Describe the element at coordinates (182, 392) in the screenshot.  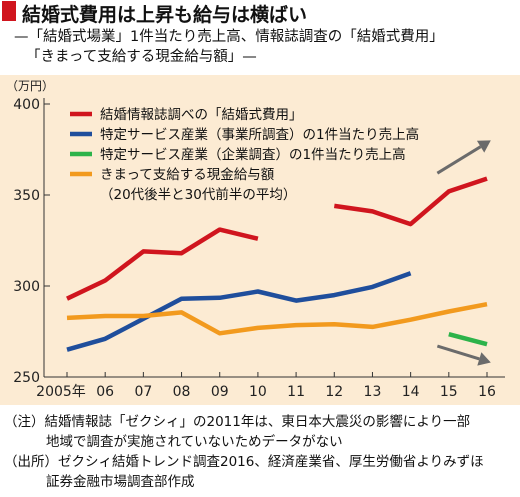
I see `x-tick-label: 08` at that location.